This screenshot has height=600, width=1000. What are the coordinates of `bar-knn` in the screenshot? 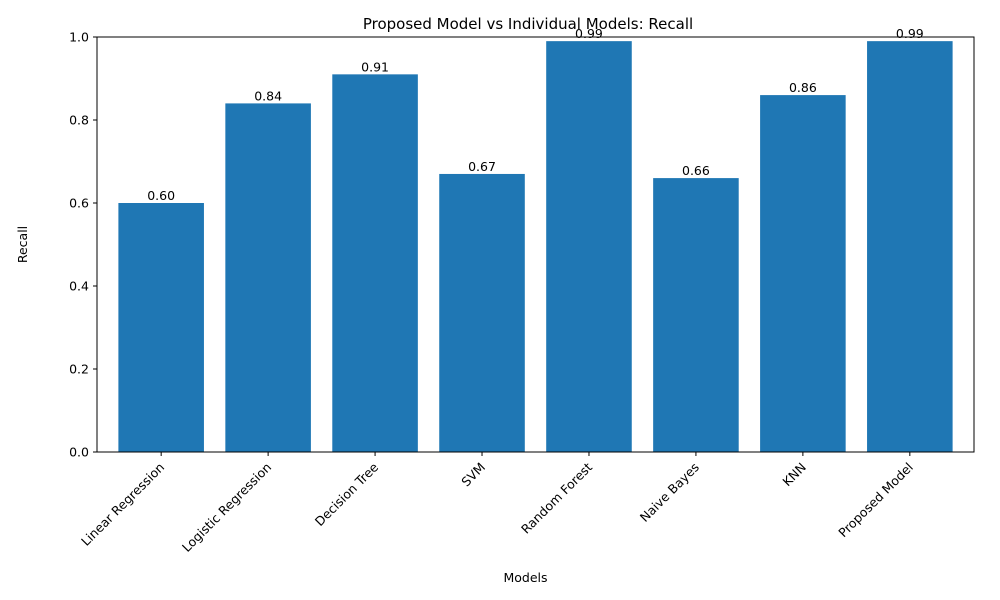 It's located at (803, 273).